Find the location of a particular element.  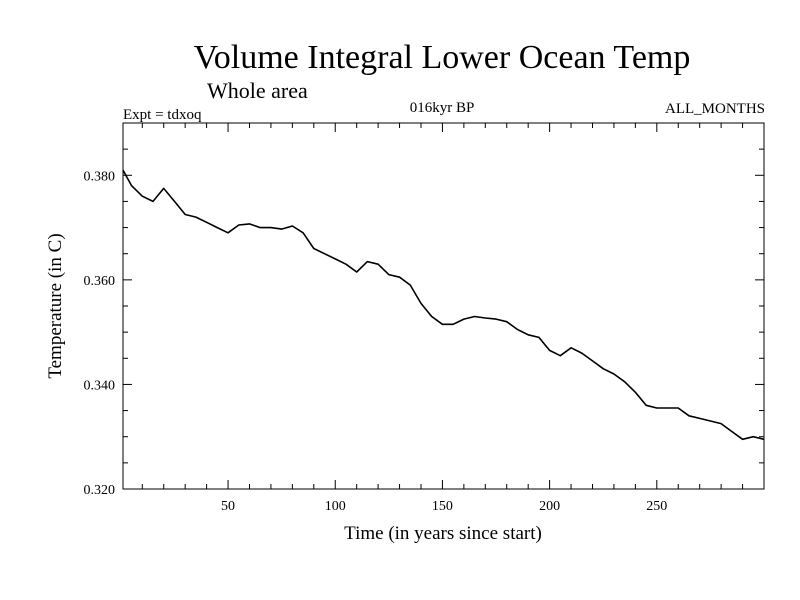

x-tick-label: 100 is located at coordinates (335, 506).